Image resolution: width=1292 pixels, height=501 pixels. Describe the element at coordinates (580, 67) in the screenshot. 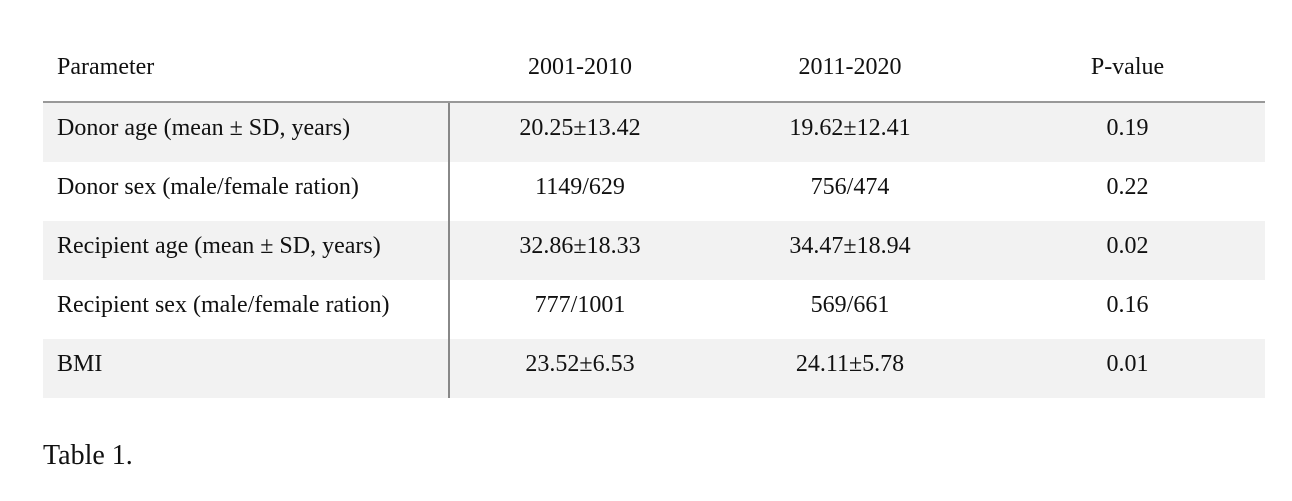

I see `header-cell: 2001-2010` at that location.